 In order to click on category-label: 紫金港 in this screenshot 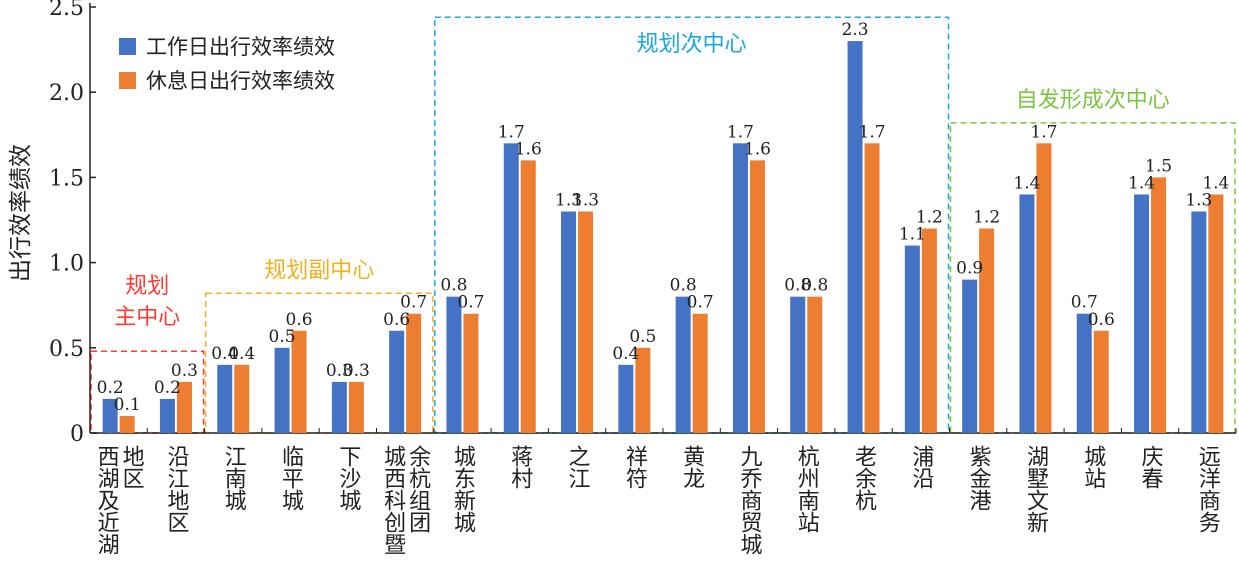, I will do `click(979, 478)`.